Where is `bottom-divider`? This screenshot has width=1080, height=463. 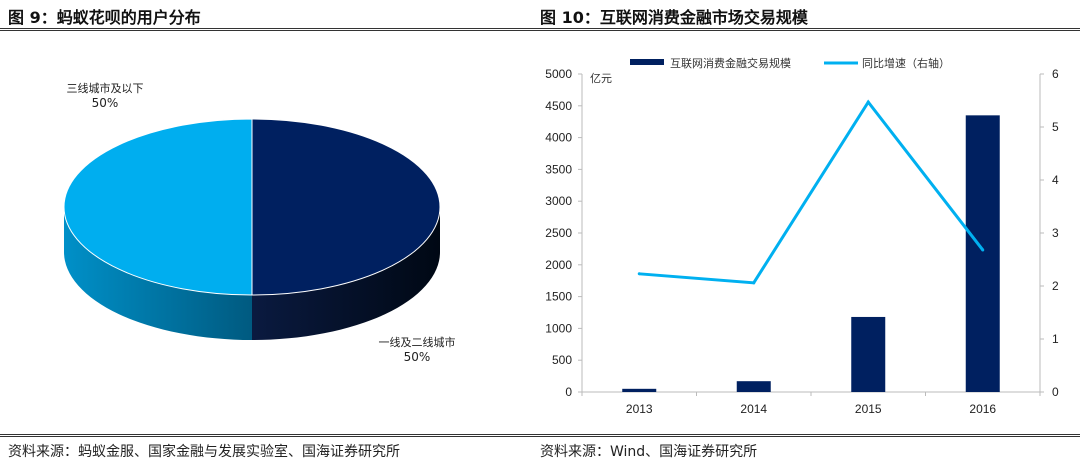 bottom-divider is located at coordinates (540, 435).